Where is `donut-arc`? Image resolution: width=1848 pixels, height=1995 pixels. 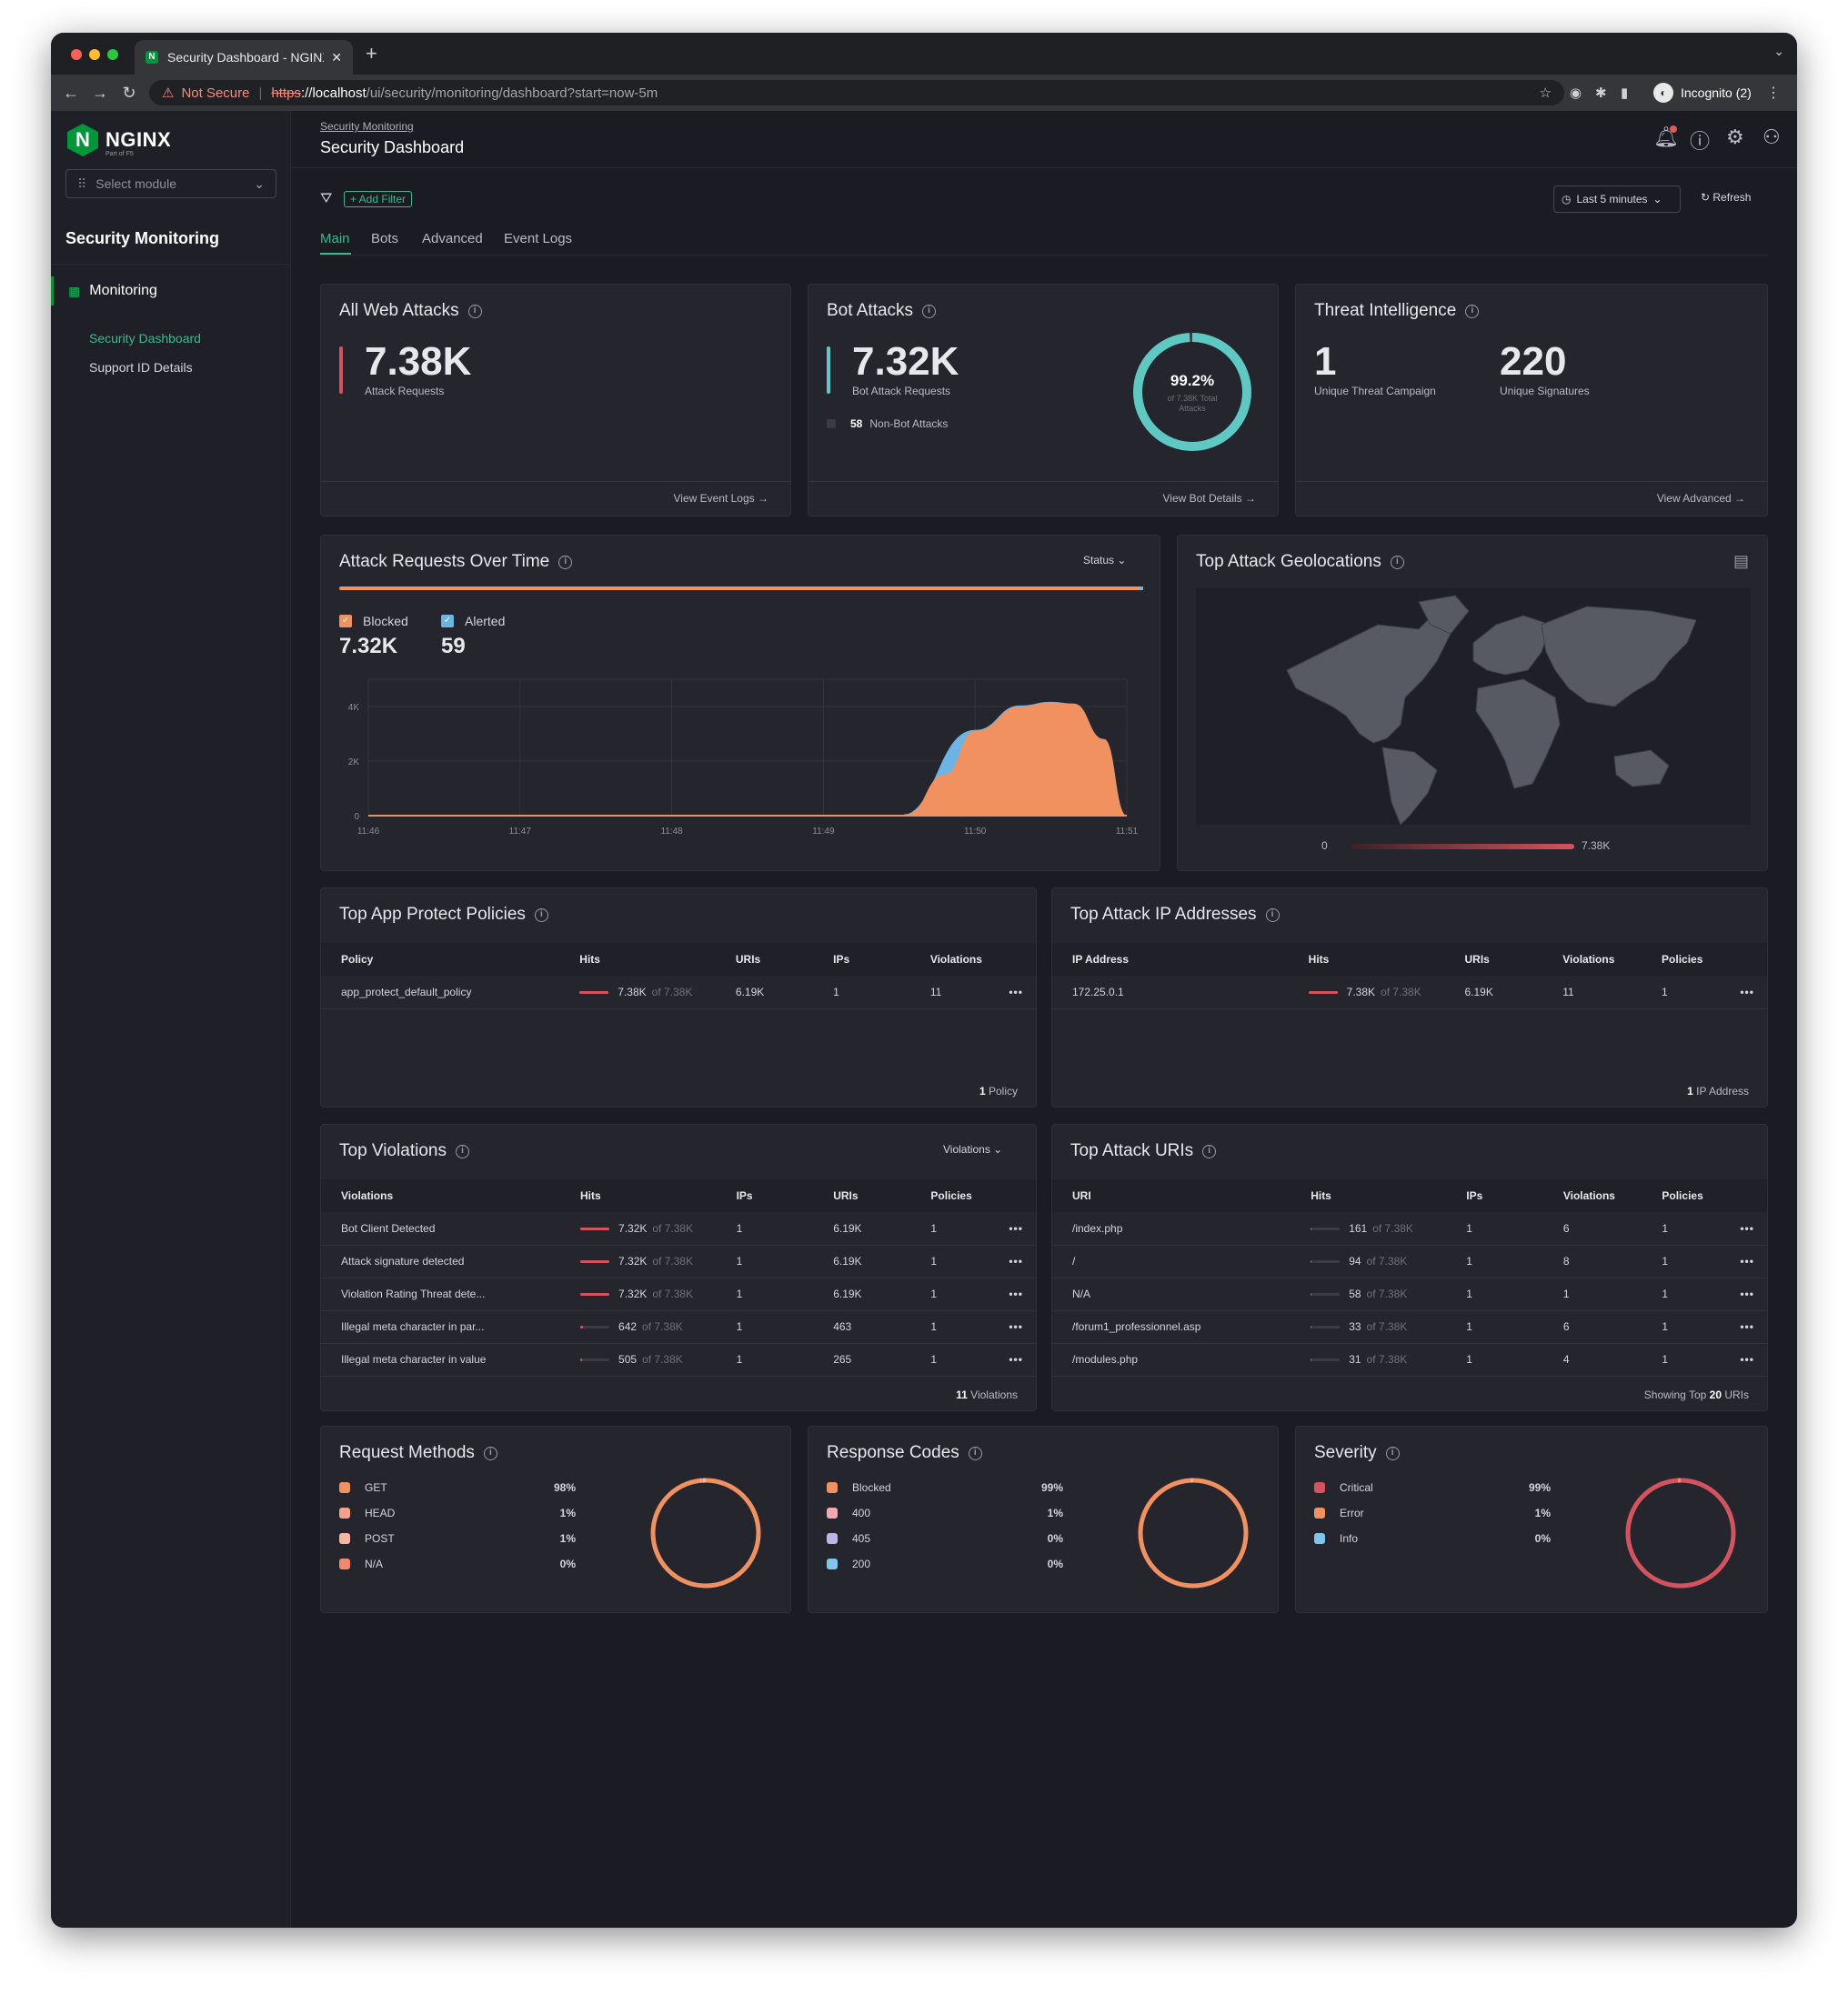
donut-arc is located at coordinates (1192, 392).